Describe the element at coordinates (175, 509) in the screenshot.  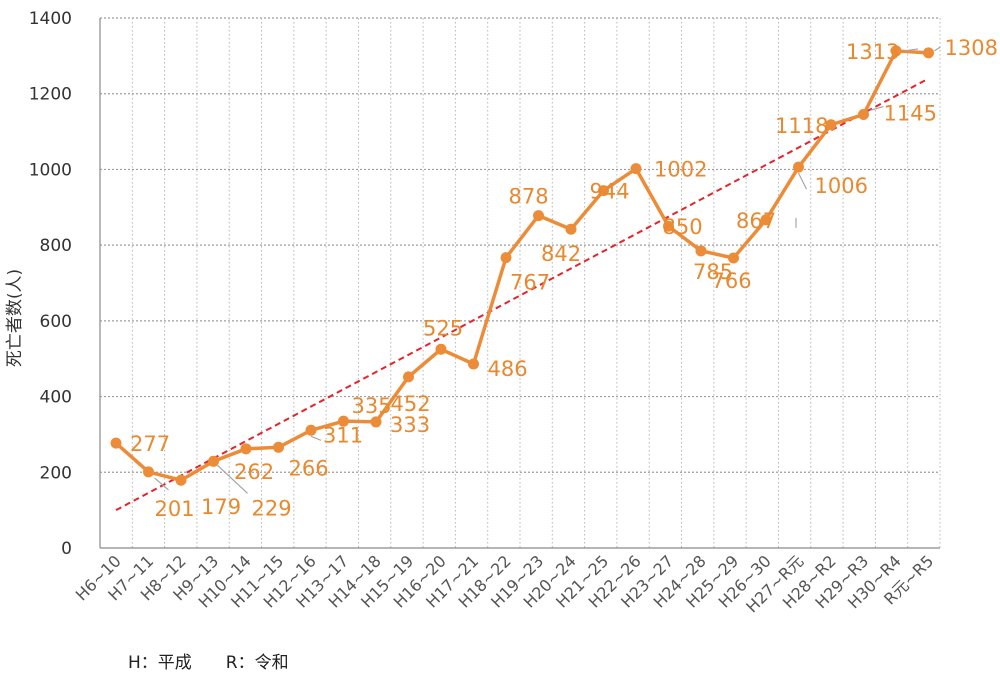
I see `data-label: 201` at that location.